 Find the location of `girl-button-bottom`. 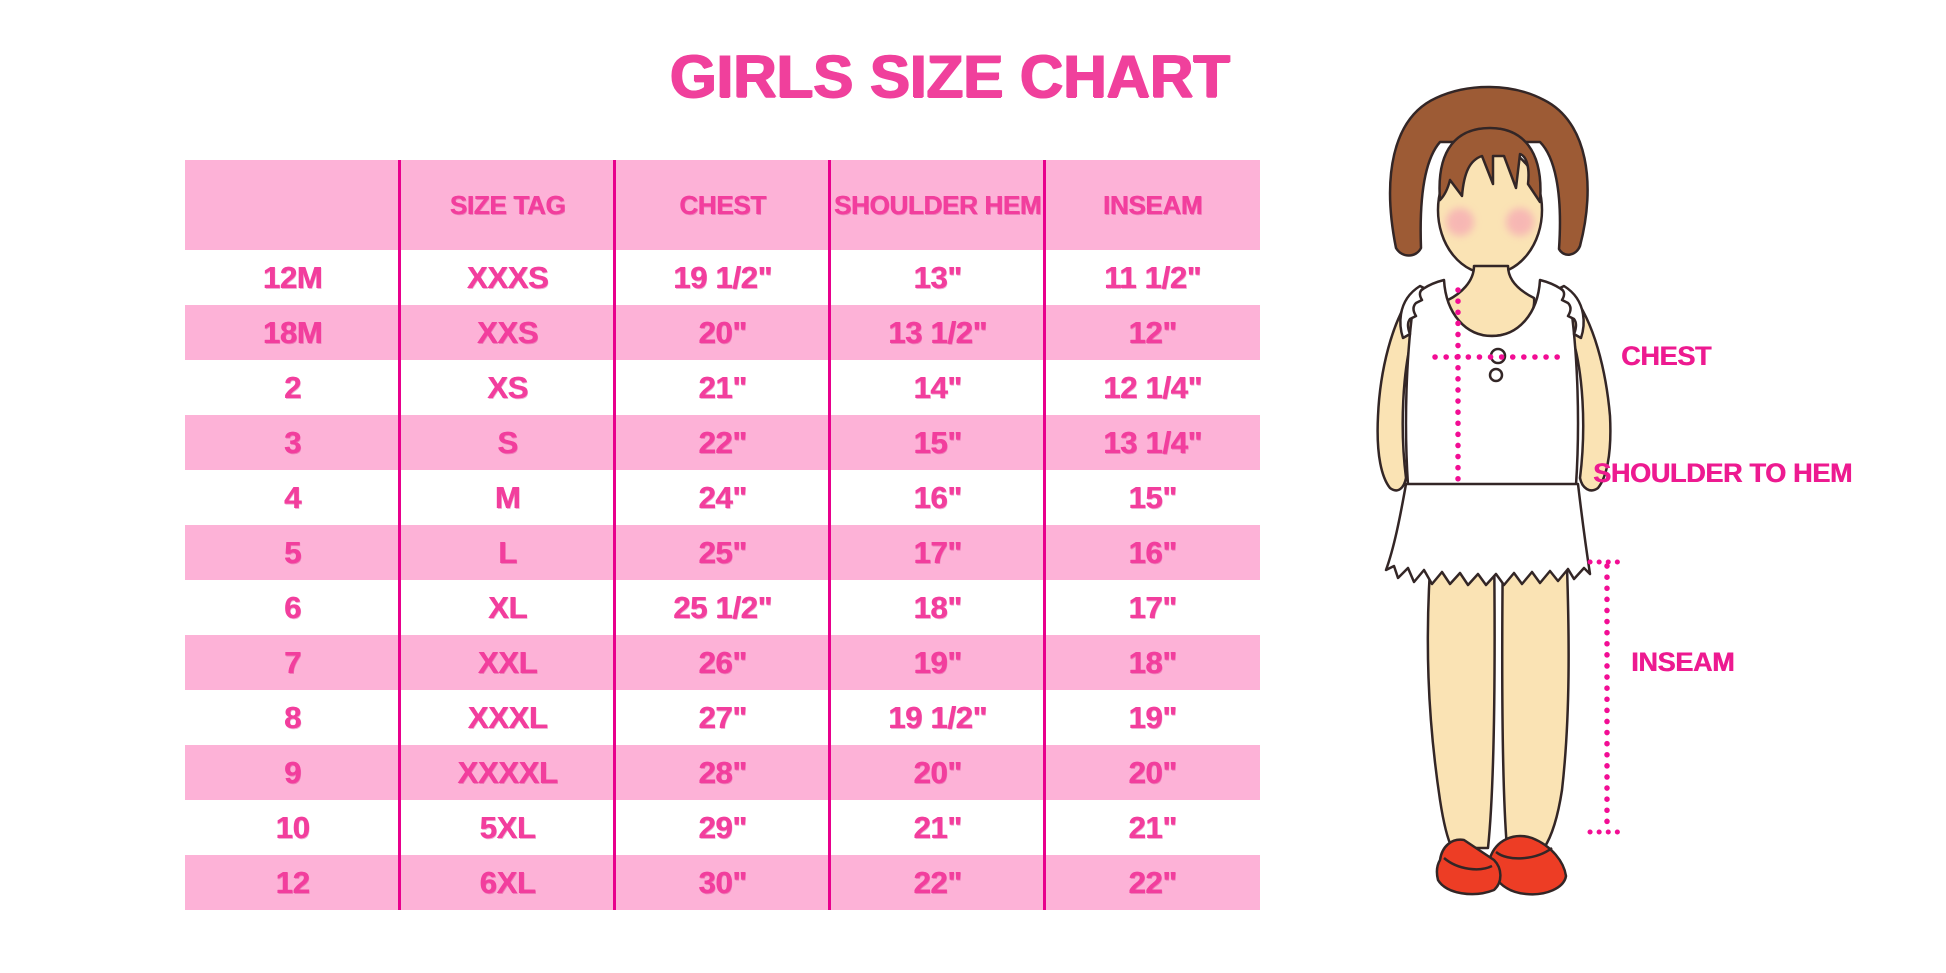

girl-button-bottom is located at coordinates (1496, 375).